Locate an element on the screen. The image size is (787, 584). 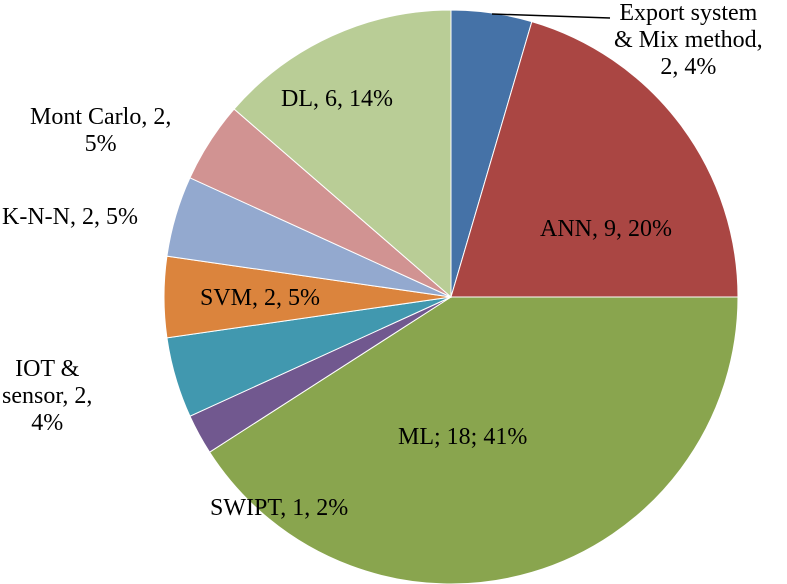
data-label-line: sensor, 2, is located at coordinates (47, 396).